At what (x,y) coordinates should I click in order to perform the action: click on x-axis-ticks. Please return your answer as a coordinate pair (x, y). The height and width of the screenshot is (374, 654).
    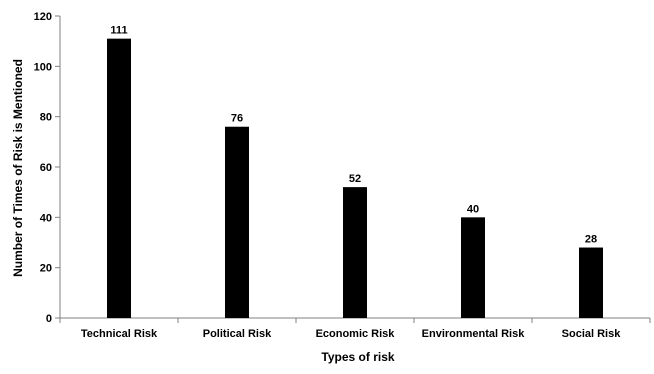
    Looking at the image, I should click on (355, 320).